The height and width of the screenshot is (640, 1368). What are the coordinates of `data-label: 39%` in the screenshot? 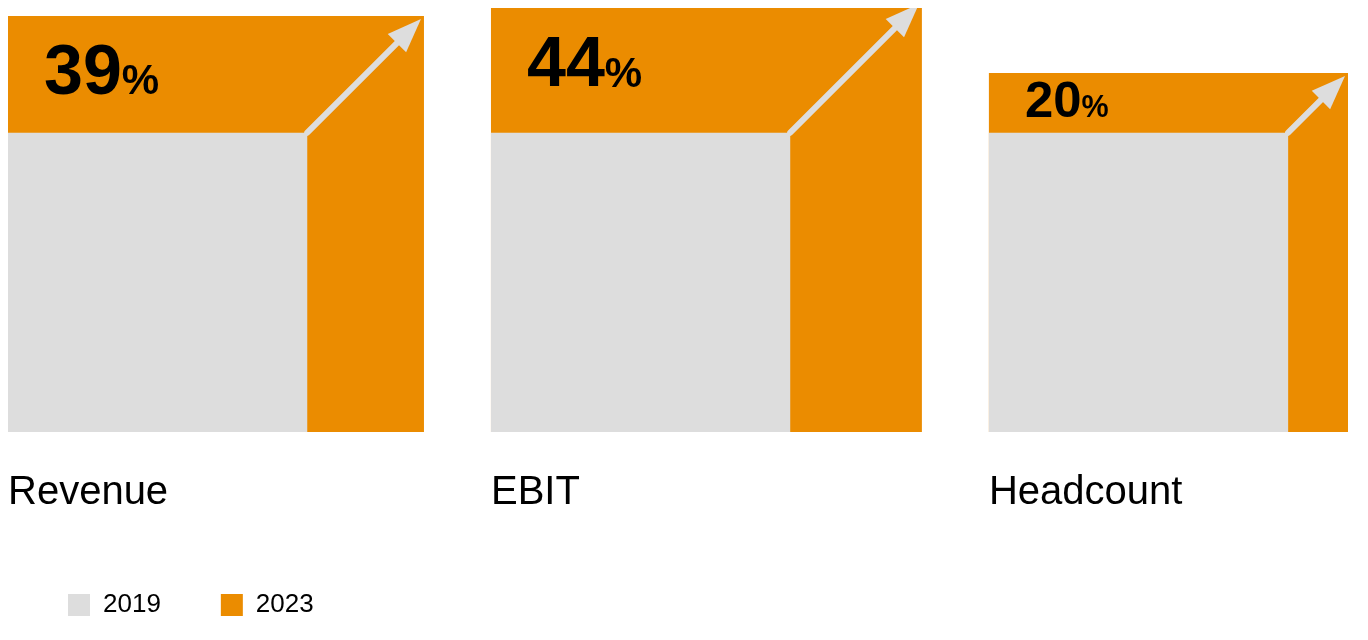 It's located at (102, 69).